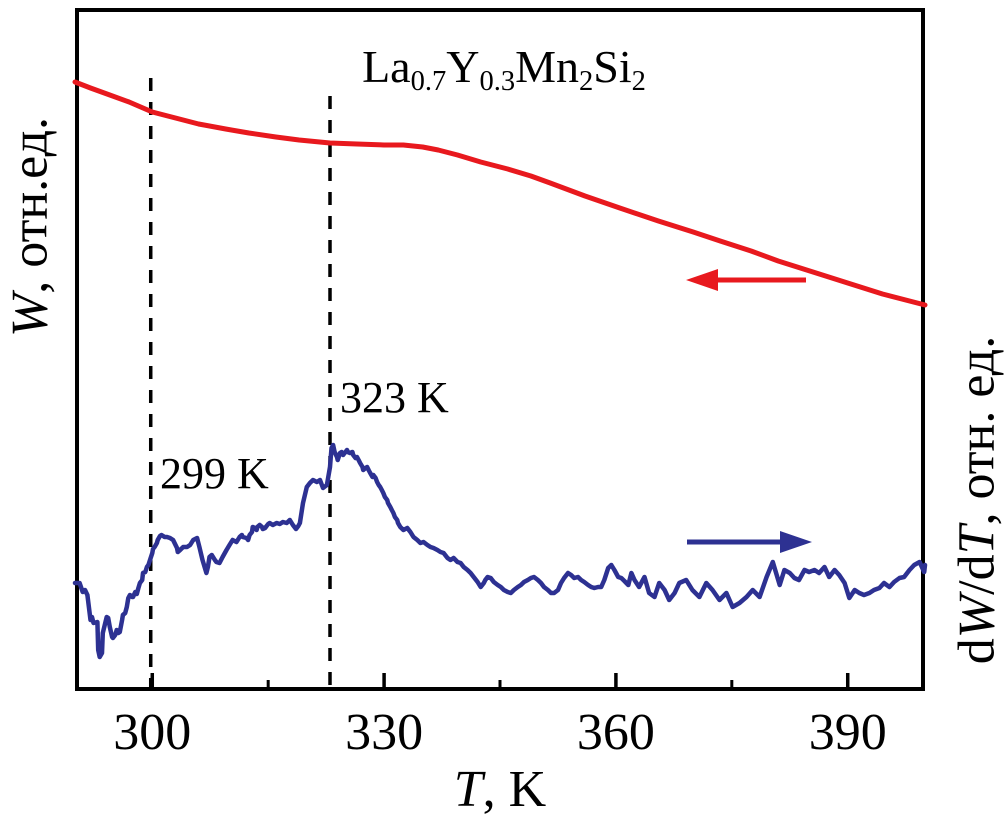 Image resolution: width=1004 pixels, height=823 pixels. Describe the element at coordinates (702, 280) in the screenshot. I see `red-arrow-left-head` at that location.